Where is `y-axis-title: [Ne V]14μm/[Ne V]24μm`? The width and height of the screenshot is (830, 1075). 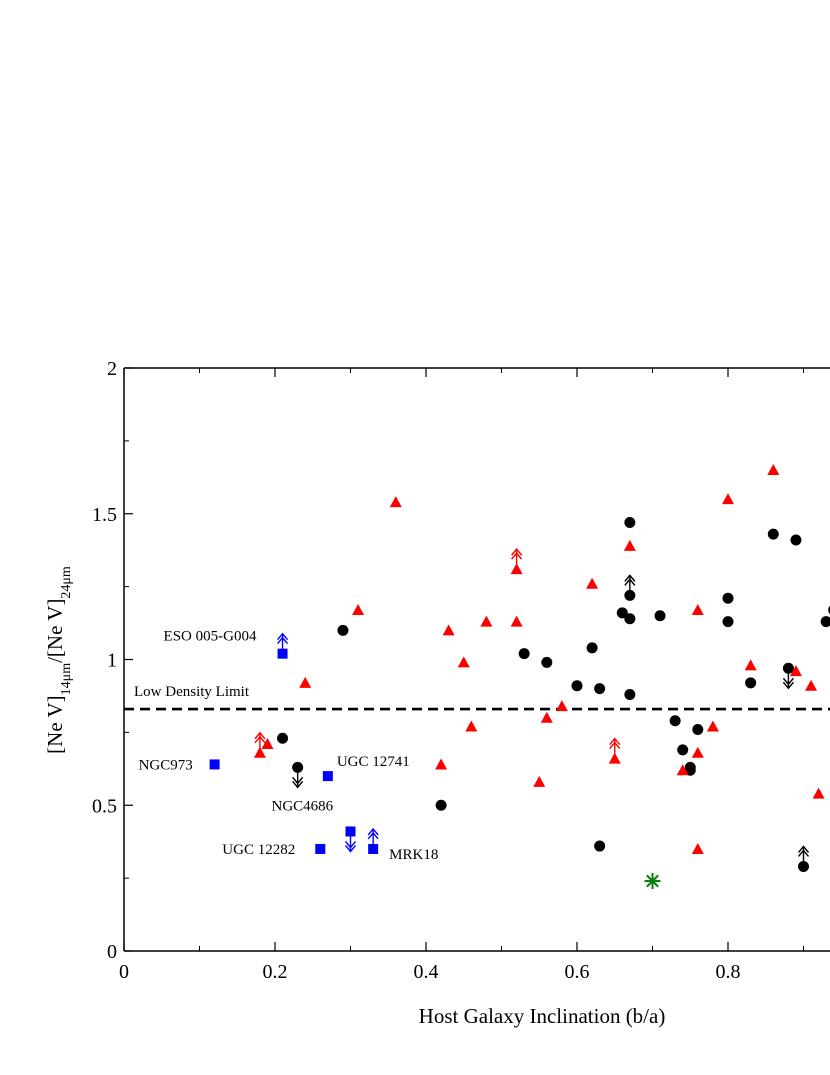
y-axis-title: [Ne V]14μm/[Ne V]24μm is located at coordinates (58, 660).